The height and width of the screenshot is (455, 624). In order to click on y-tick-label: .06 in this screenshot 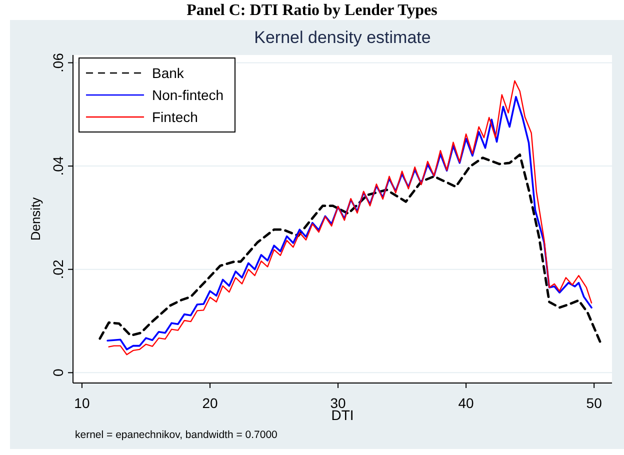, I will do `click(58, 62)`.